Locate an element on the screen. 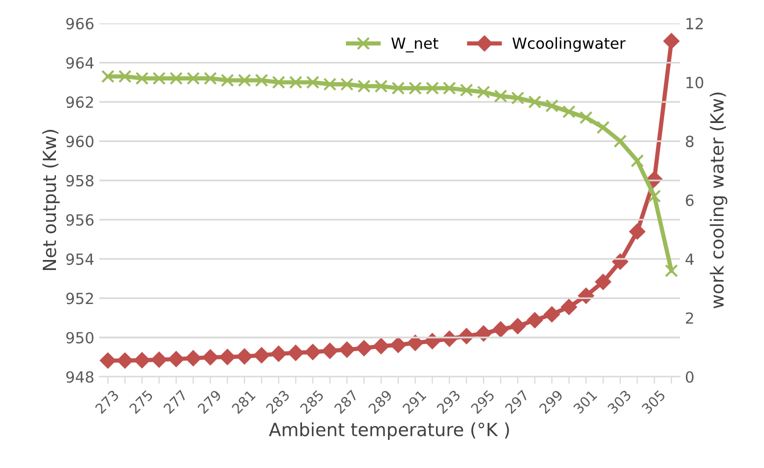 The image size is (764, 468). y-tick-label: 962 is located at coordinates (79, 102).